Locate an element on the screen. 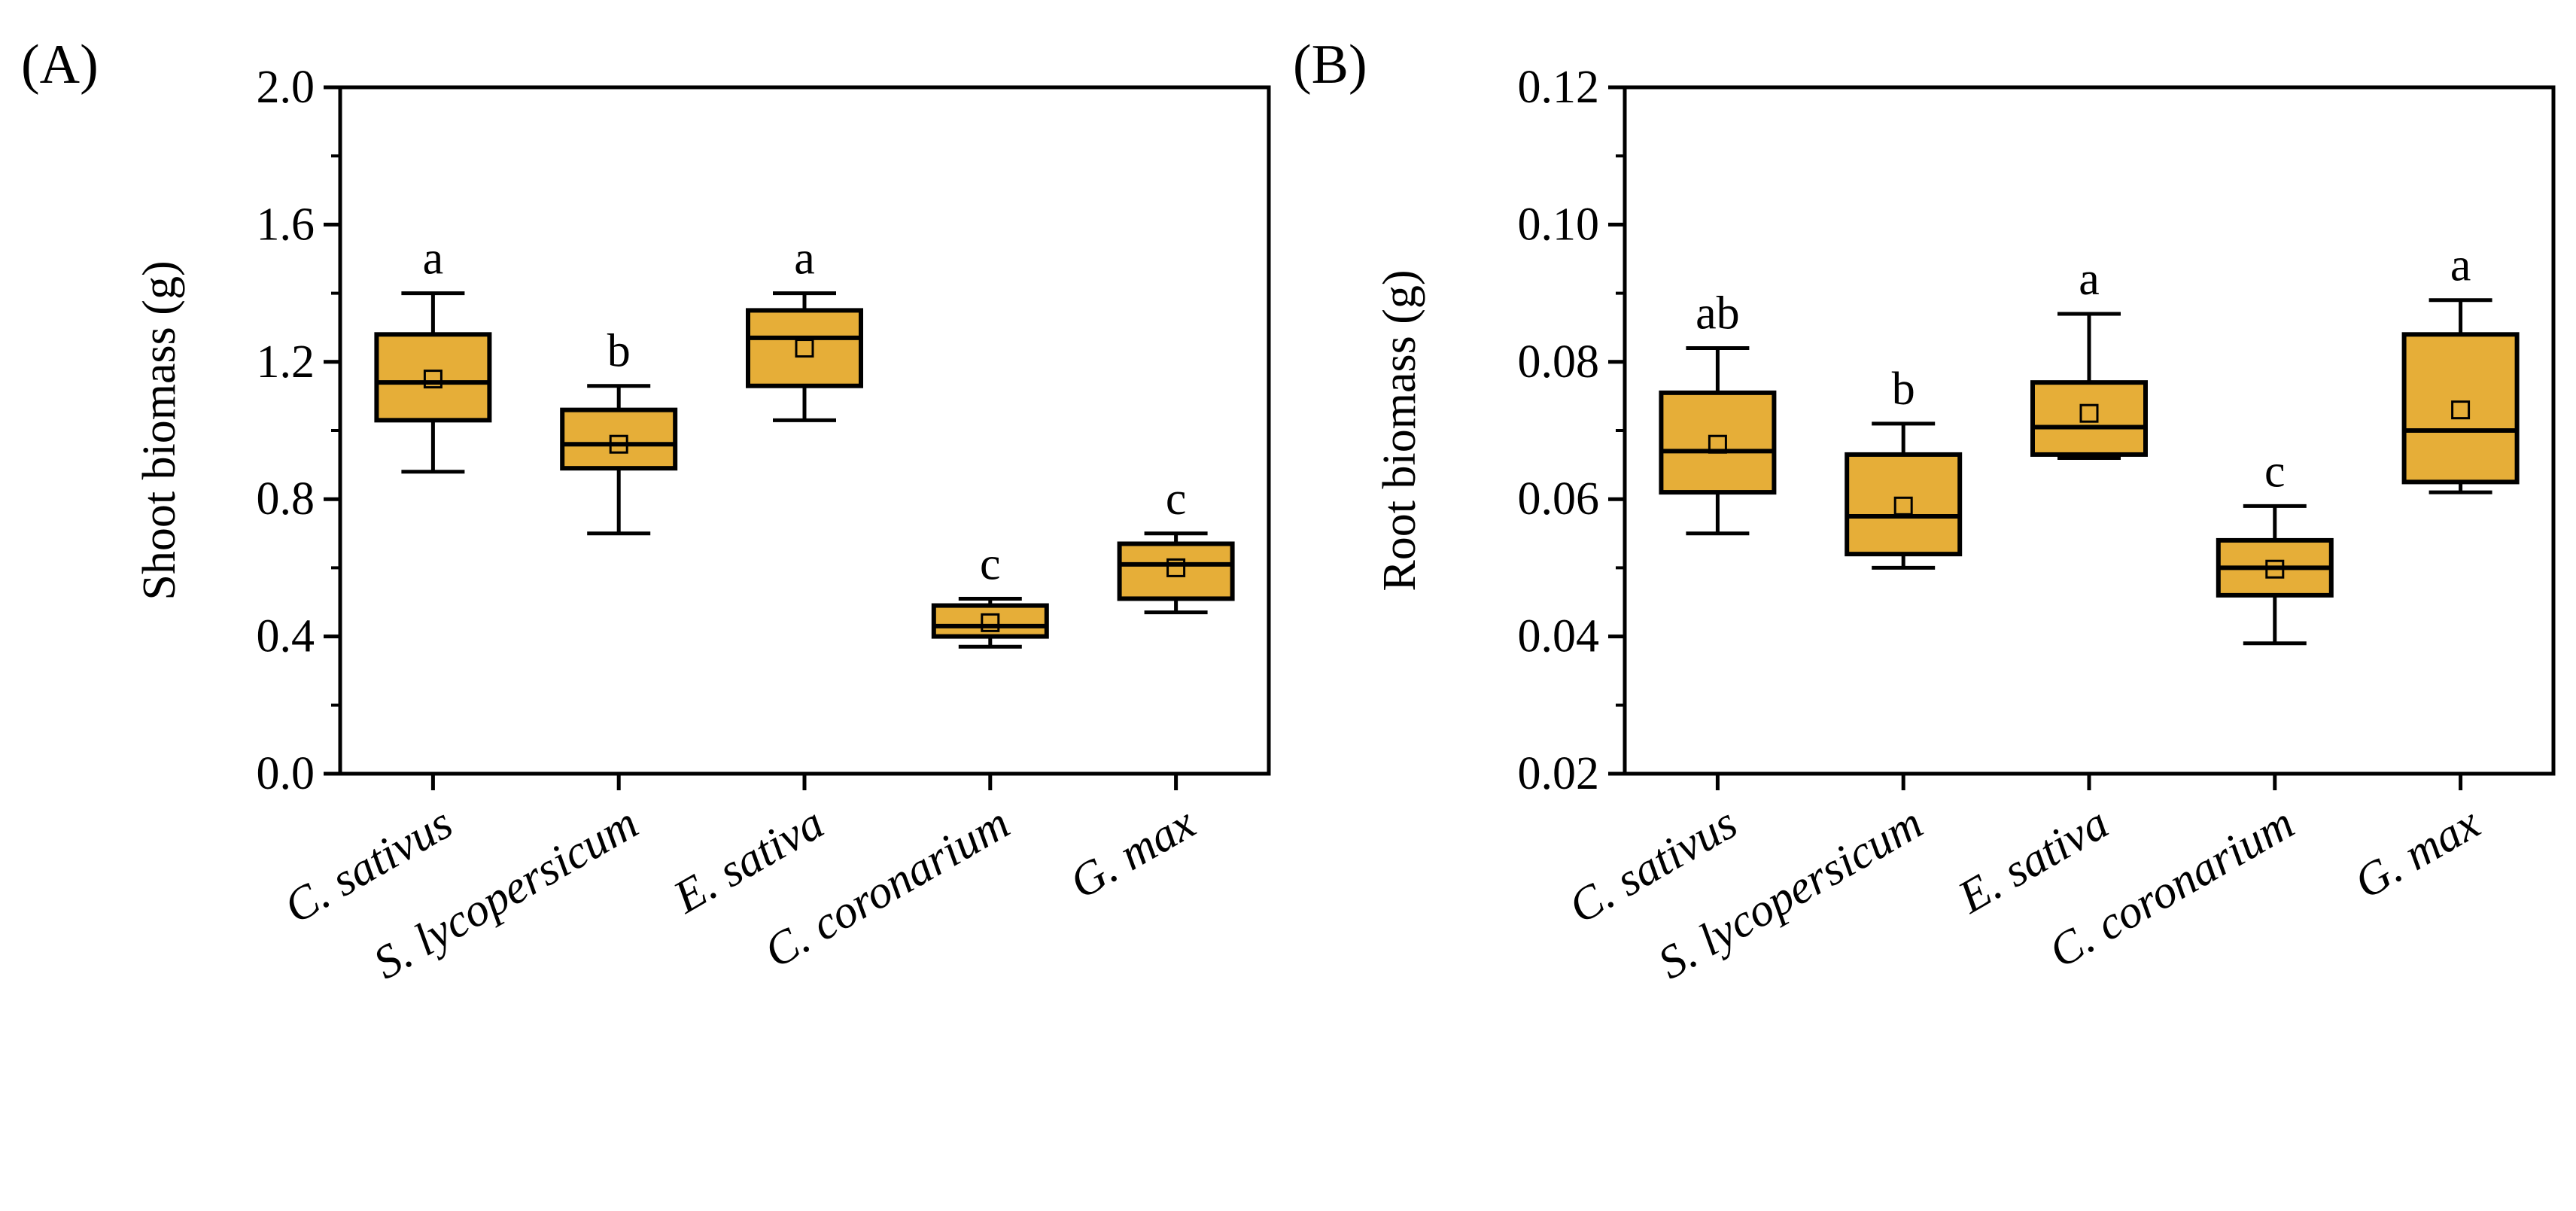 The image size is (2576, 1211). y-axis-title: Root biomass (g) is located at coordinates (1399, 430).